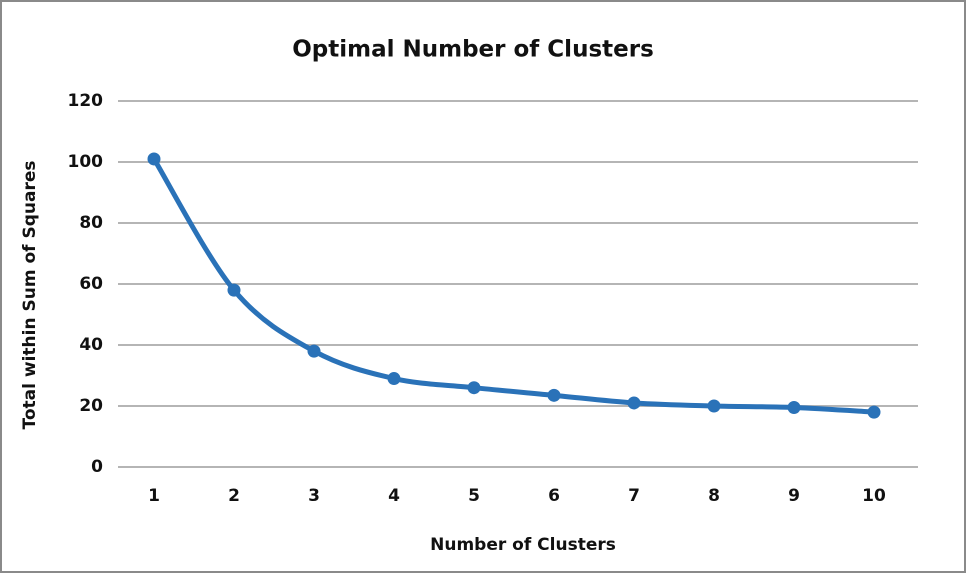 The image size is (966, 577). I want to click on x-tick-label: 1, so click(154, 496).